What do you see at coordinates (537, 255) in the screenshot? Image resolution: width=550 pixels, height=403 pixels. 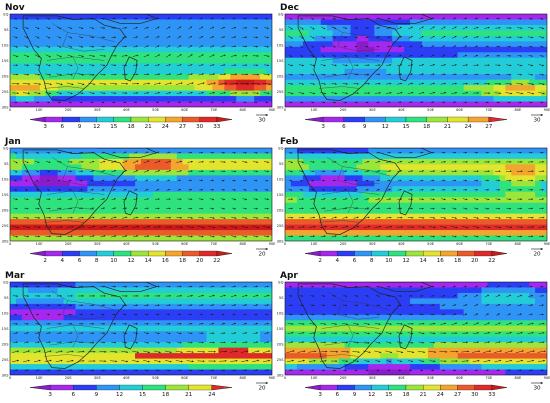 I see `reference-vector-label: 20` at bounding box center [537, 255].